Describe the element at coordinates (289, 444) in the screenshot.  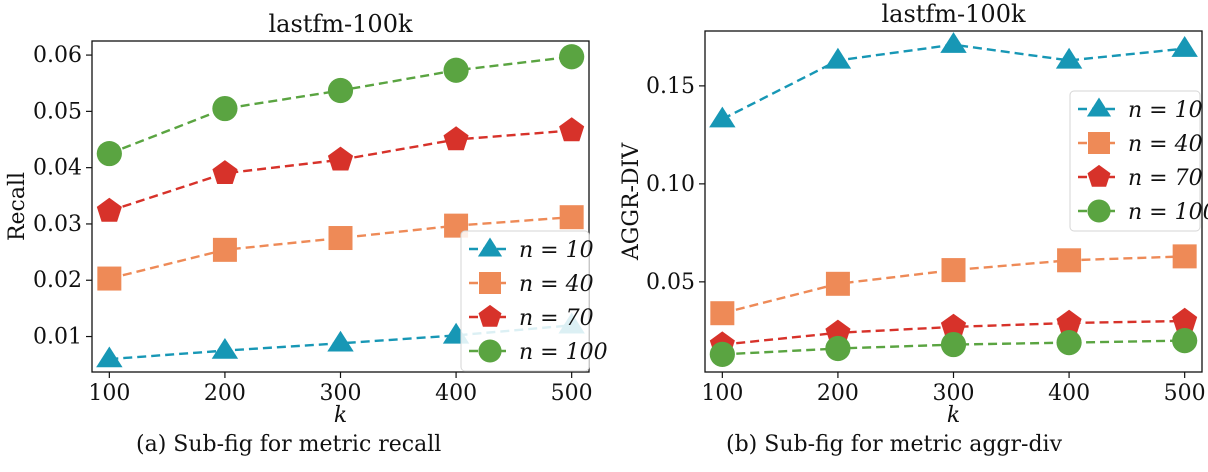
I see `caption-left: (a) Sub-fig for metric recall` at that location.